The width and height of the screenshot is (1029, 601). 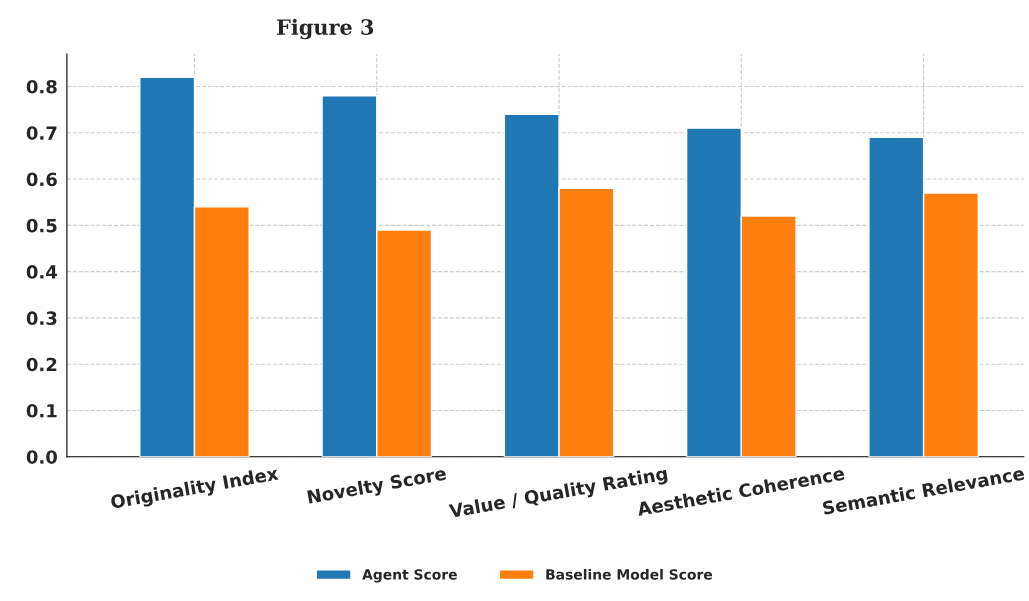 I want to click on y-tick-label: 0.7, so click(x=41, y=133).